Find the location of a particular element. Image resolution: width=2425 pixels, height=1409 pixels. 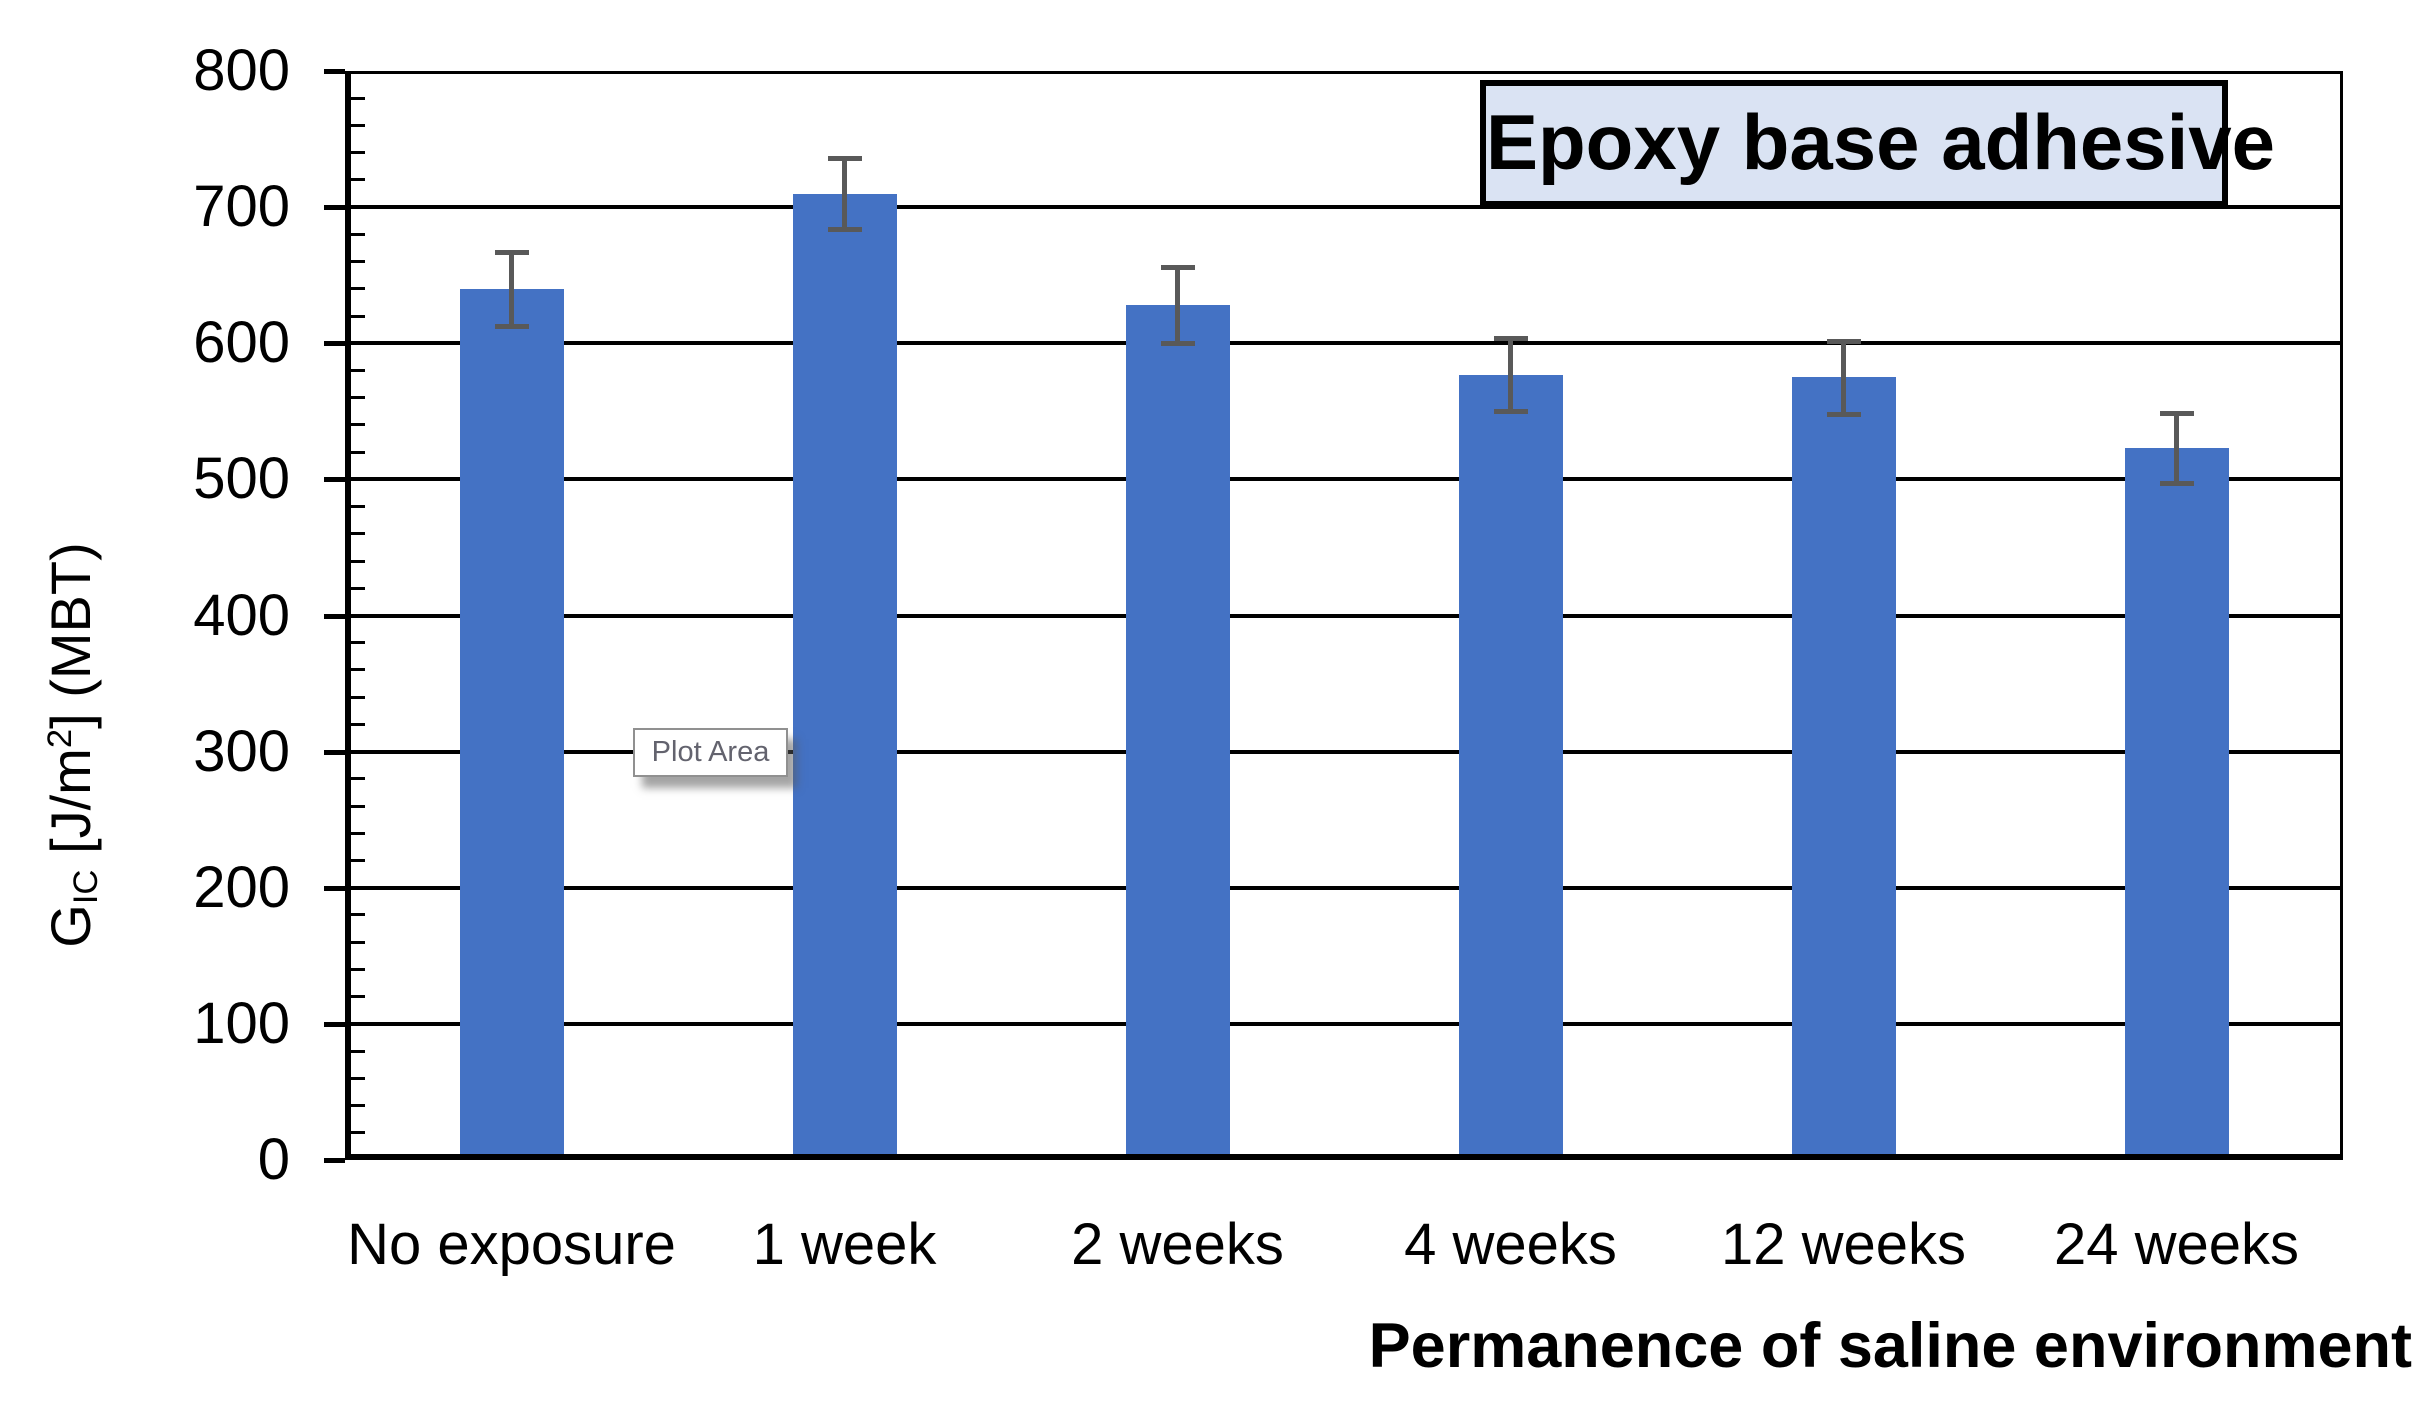

x-tick-label: 1 week is located at coordinates (844, 1244).